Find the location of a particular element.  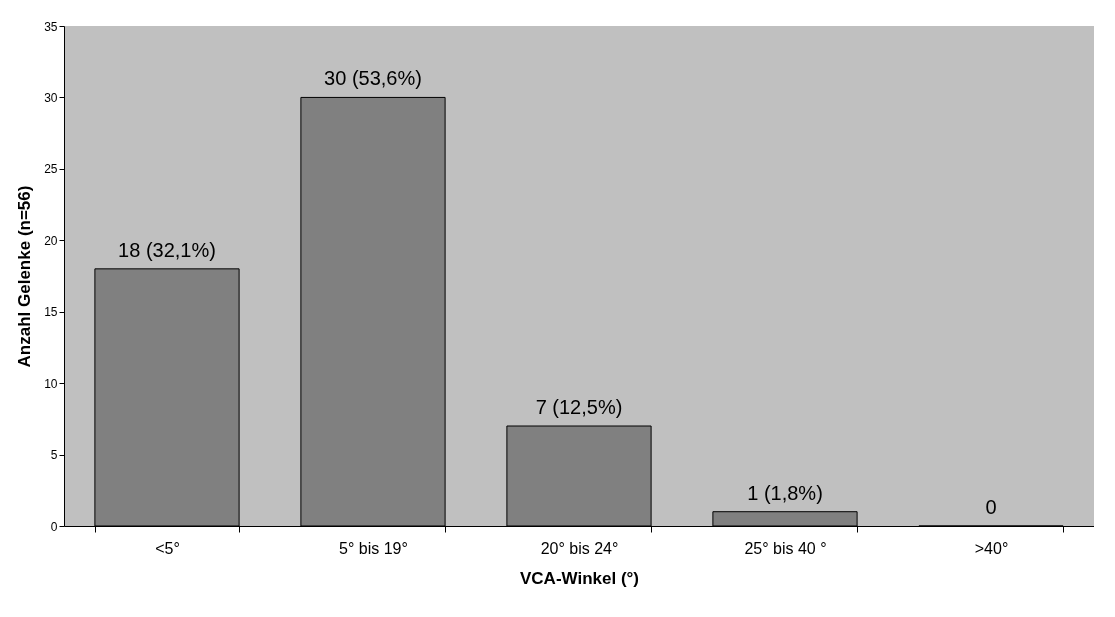

data-label: 18 (32,1%) is located at coordinates (167, 249).